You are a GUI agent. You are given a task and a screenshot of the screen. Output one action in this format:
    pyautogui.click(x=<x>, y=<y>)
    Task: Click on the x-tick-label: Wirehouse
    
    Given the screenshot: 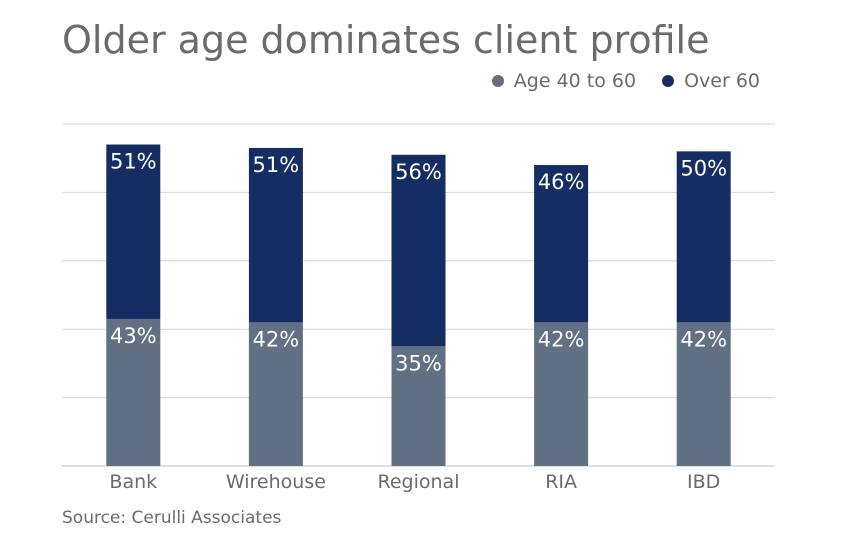 What is the action you would take?
    pyautogui.click(x=276, y=482)
    